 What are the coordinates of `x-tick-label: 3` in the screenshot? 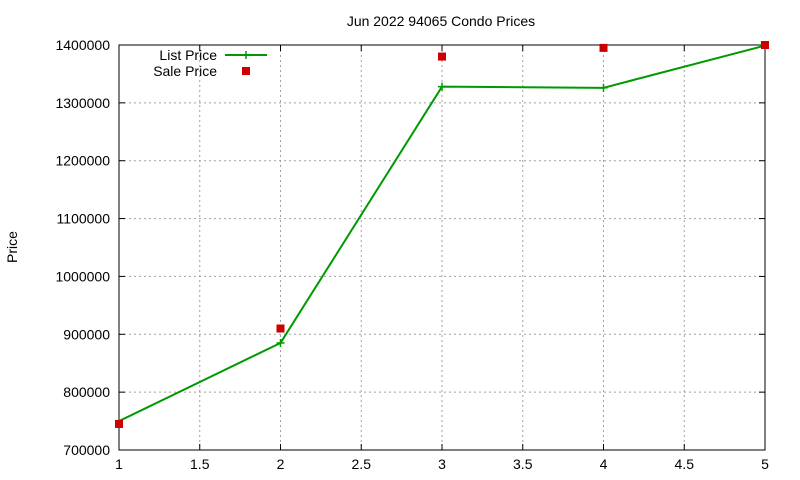 It's located at (442, 464).